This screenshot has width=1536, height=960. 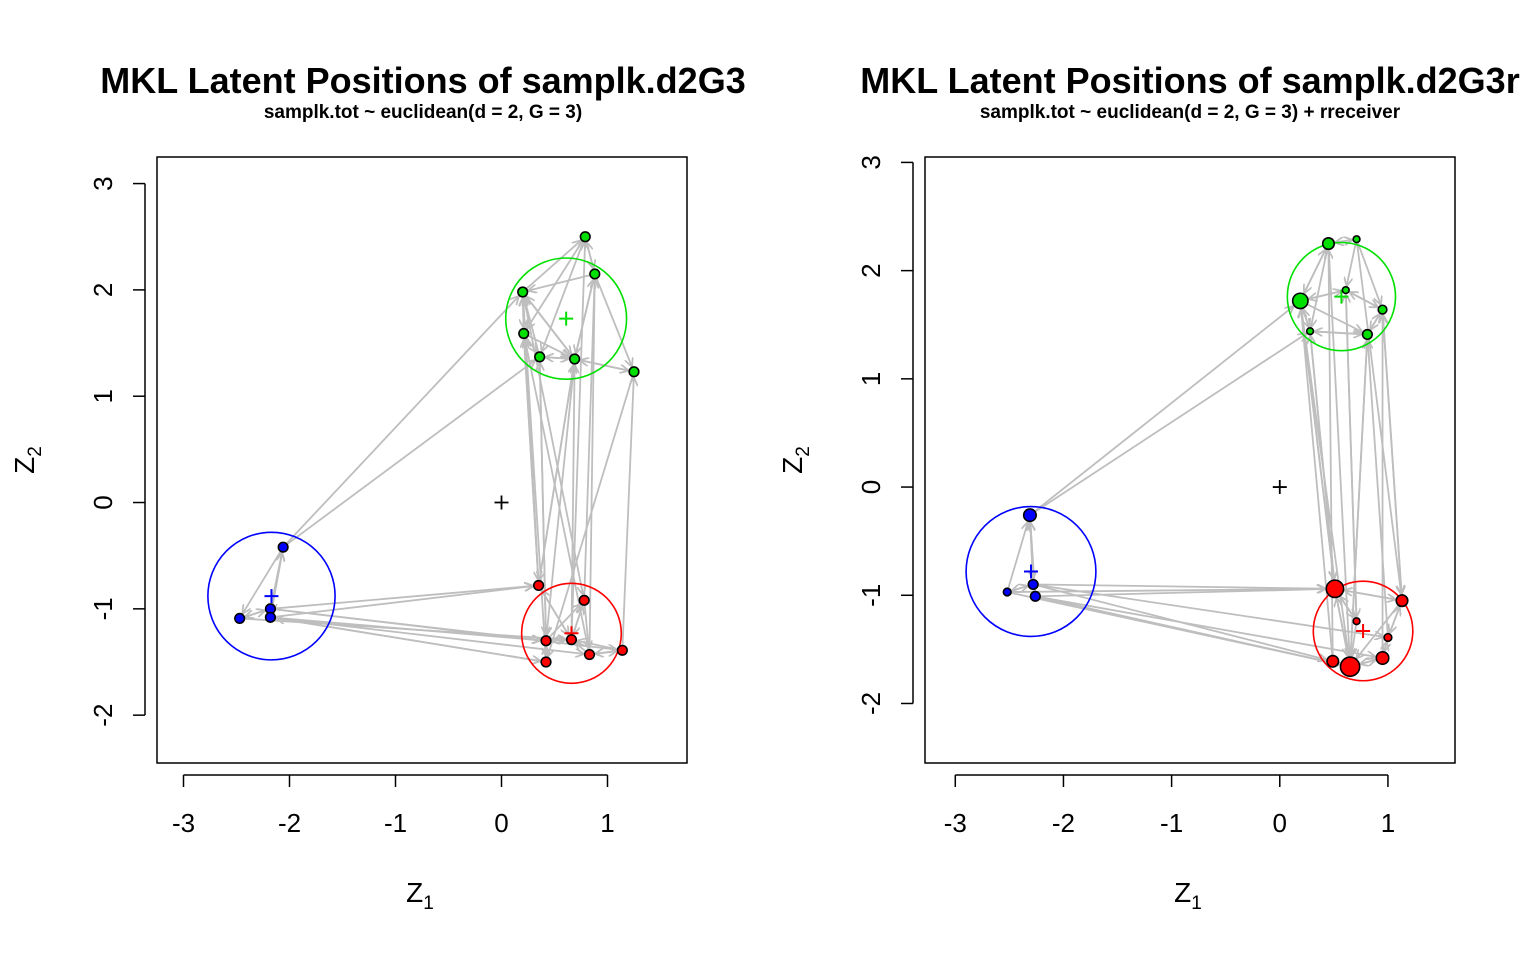 What do you see at coordinates (871, 487) in the screenshot?
I see `y-tick-label: 0` at bounding box center [871, 487].